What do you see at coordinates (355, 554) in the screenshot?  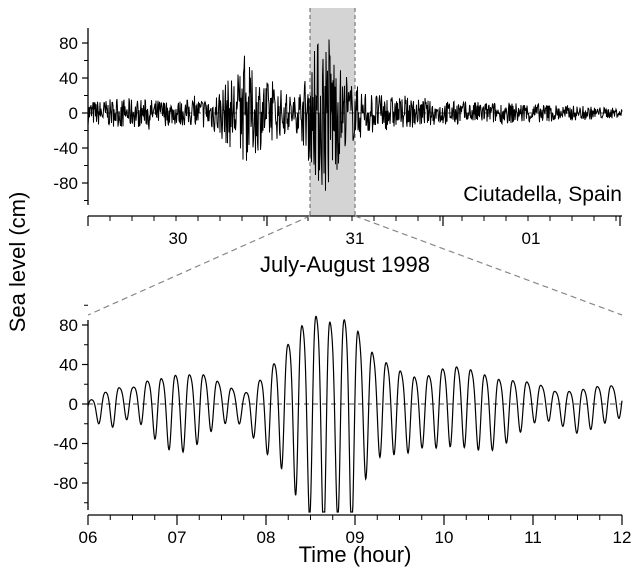 I see `bottom-x-axis-label: Time (hour)` at bounding box center [355, 554].